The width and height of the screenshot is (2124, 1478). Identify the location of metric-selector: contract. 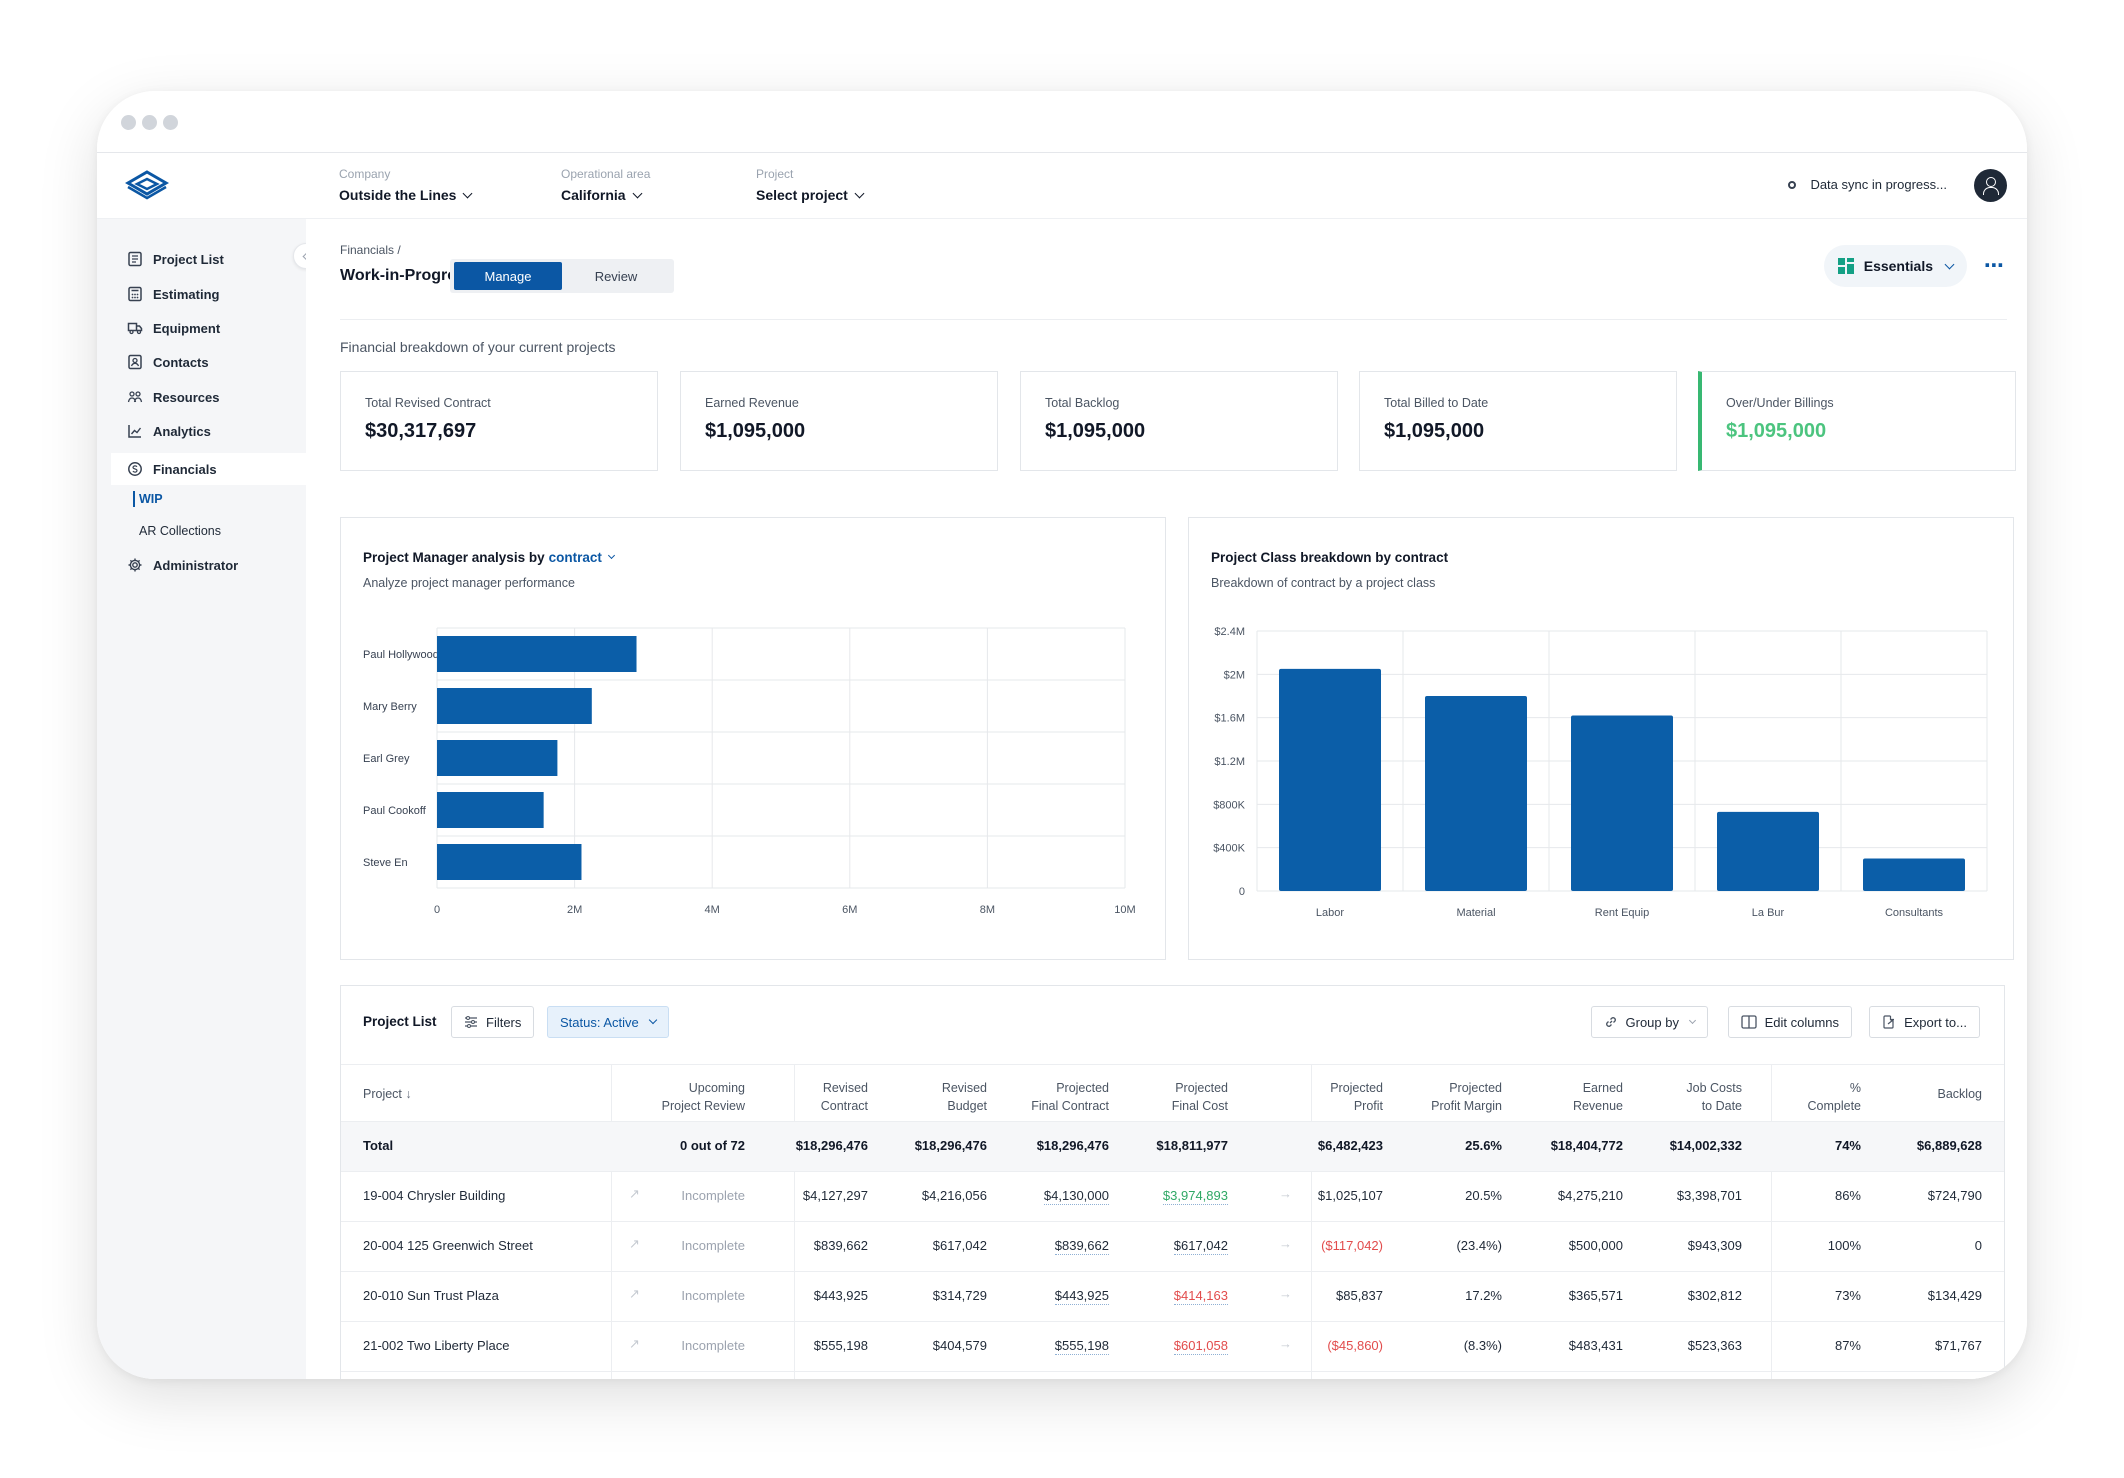
(582, 557).